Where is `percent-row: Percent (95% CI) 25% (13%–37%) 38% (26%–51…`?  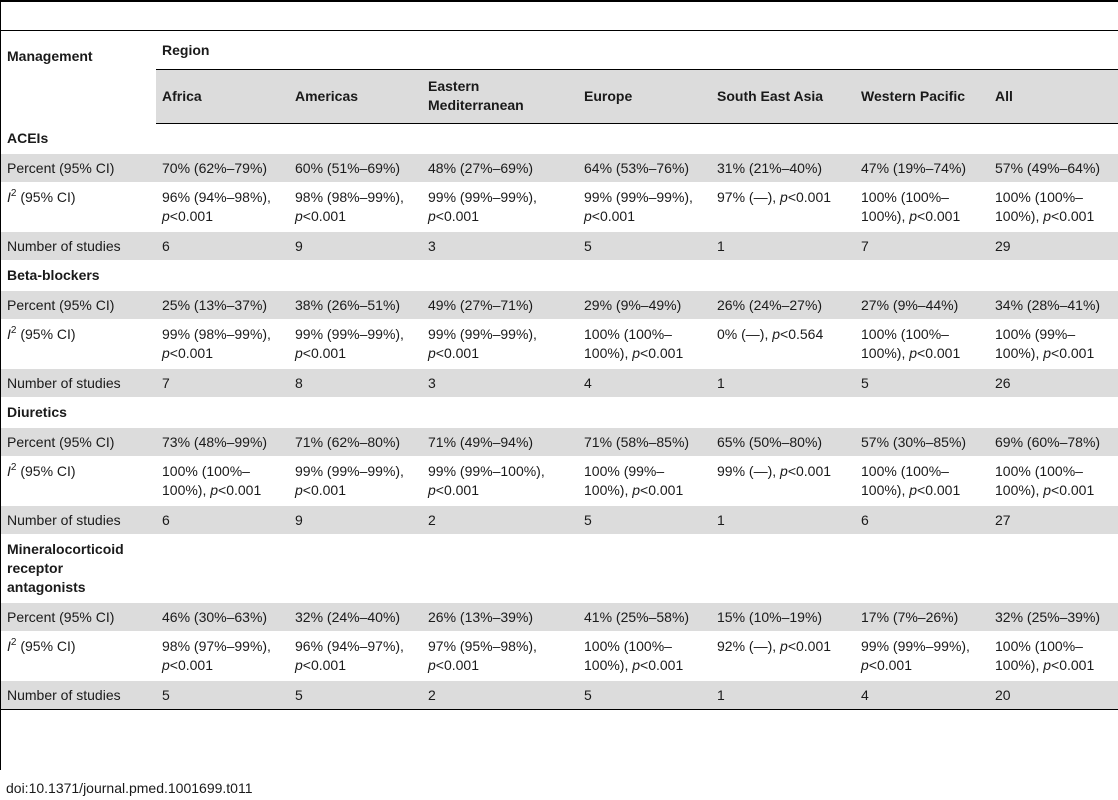
percent-row: Percent (95% CI) 25% (13%–37%) 38% (26%–51… is located at coordinates (559, 305).